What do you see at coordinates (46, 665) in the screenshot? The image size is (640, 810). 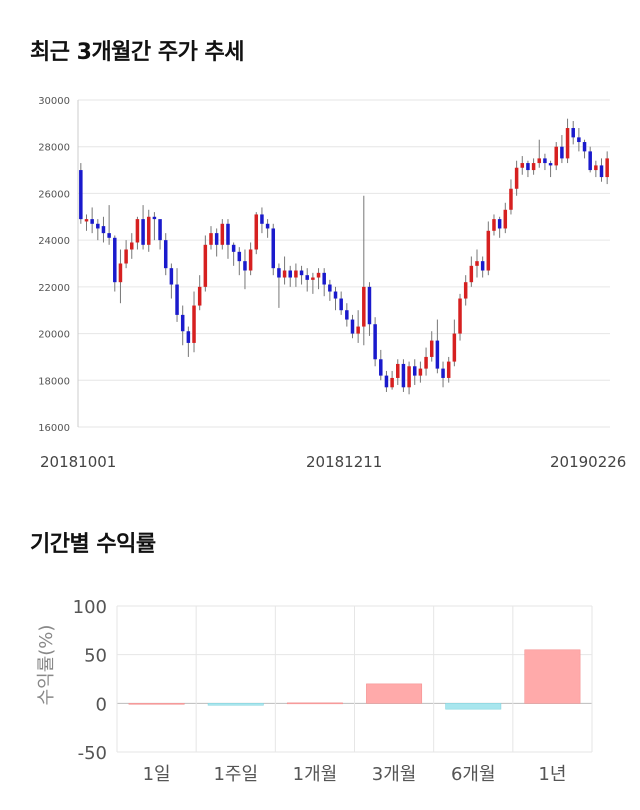 I see `returns-y-axis-label: 수익률(%)` at bounding box center [46, 665].